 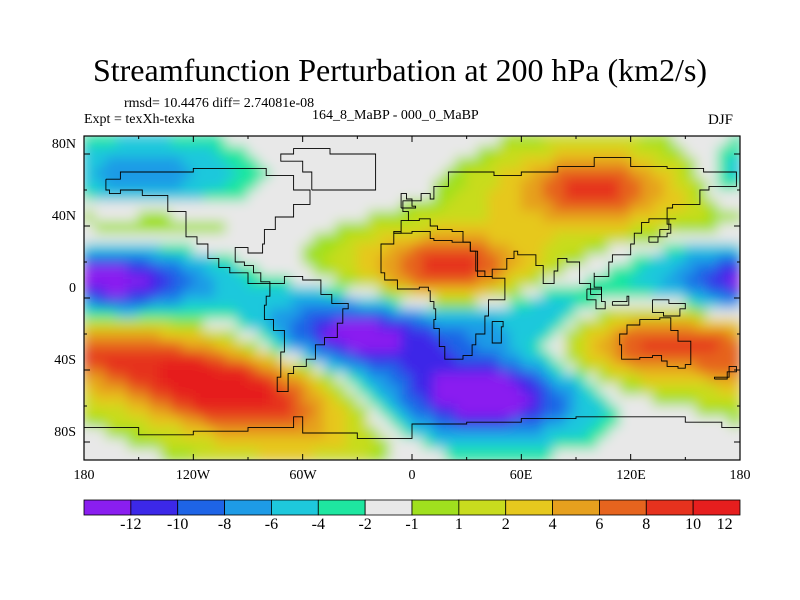 I want to click on lon-label-60w: 60W, so click(x=303, y=475).